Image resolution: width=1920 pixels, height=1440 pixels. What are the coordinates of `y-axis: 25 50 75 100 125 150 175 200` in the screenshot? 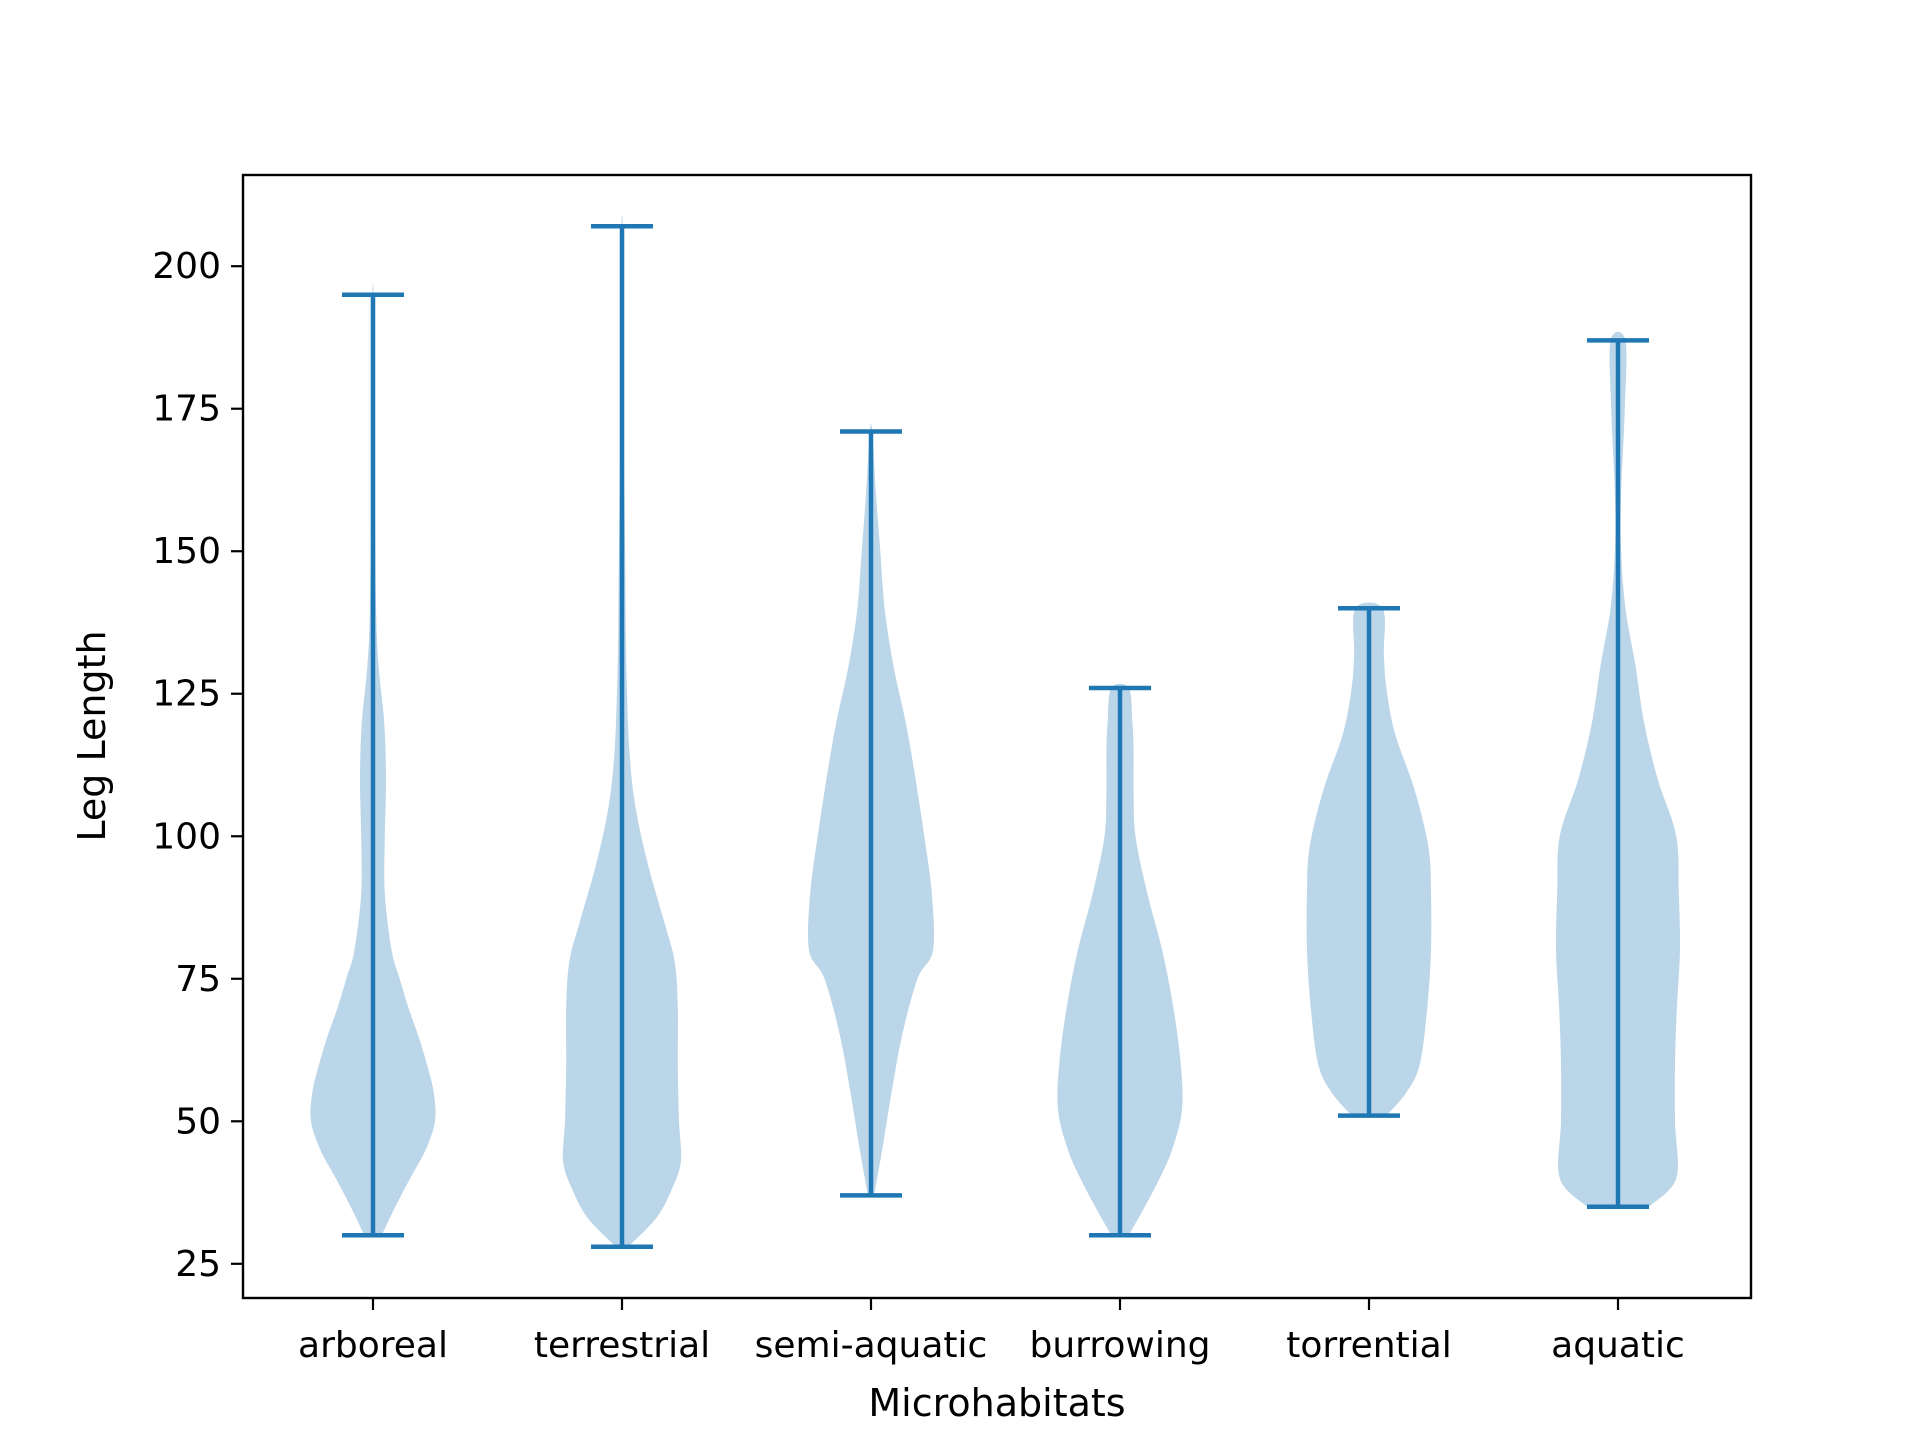 It's located at (197, 765).